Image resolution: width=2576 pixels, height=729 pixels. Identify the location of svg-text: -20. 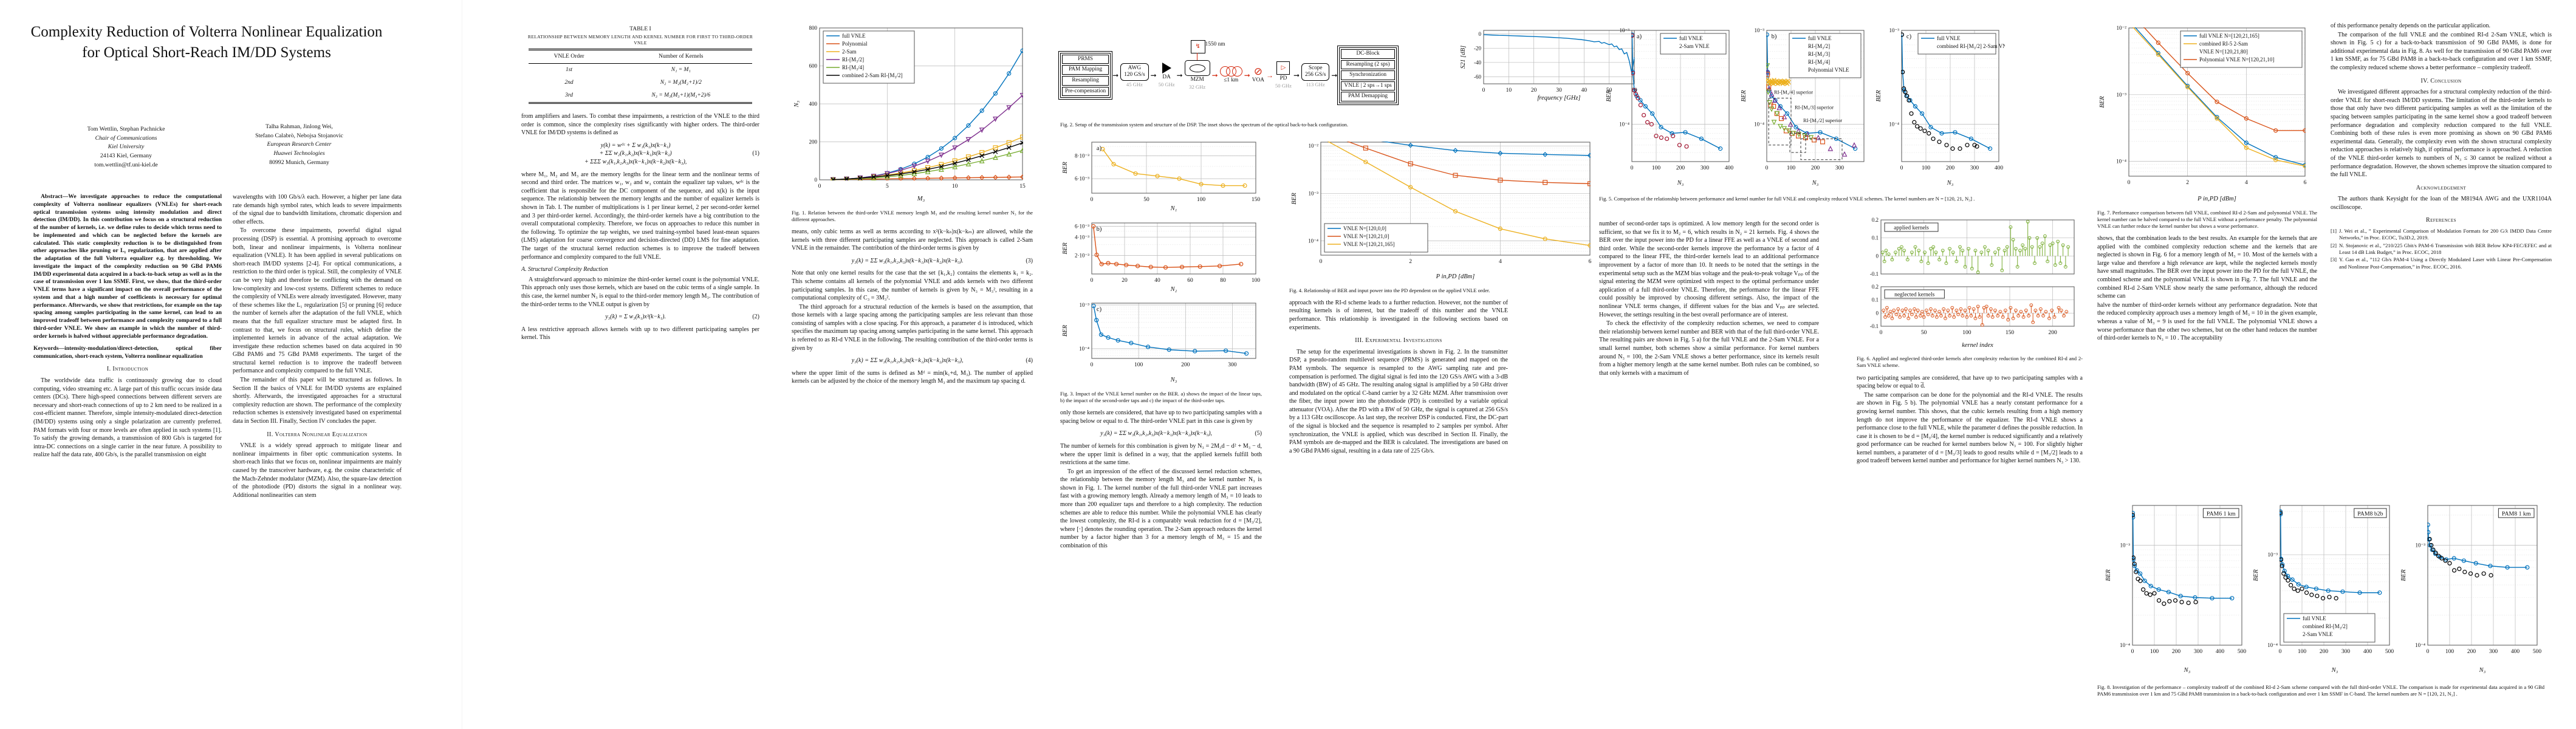
(1477, 48).